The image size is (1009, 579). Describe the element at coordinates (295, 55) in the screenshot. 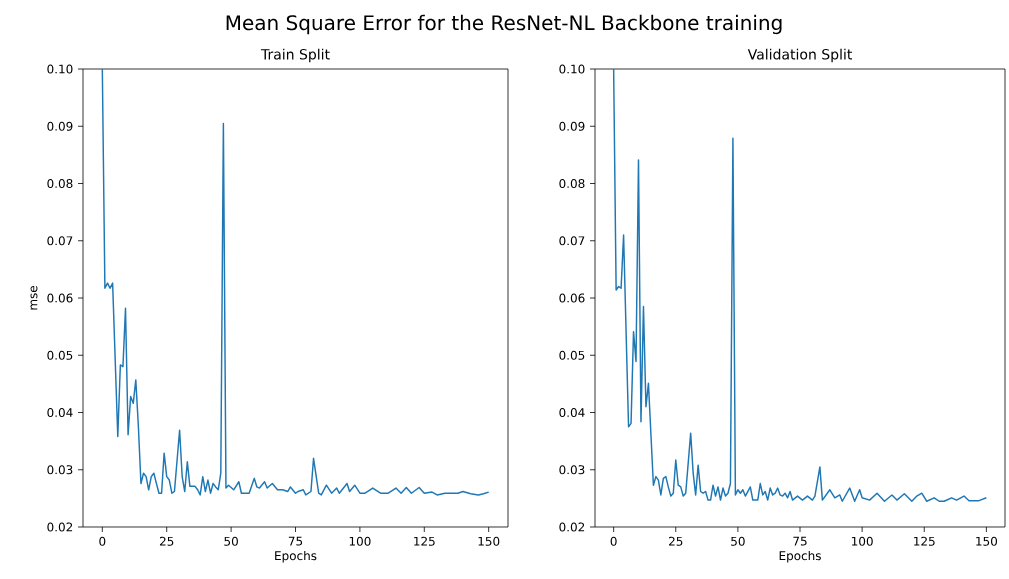

I see `chart-subtitle: Train Split` at that location.